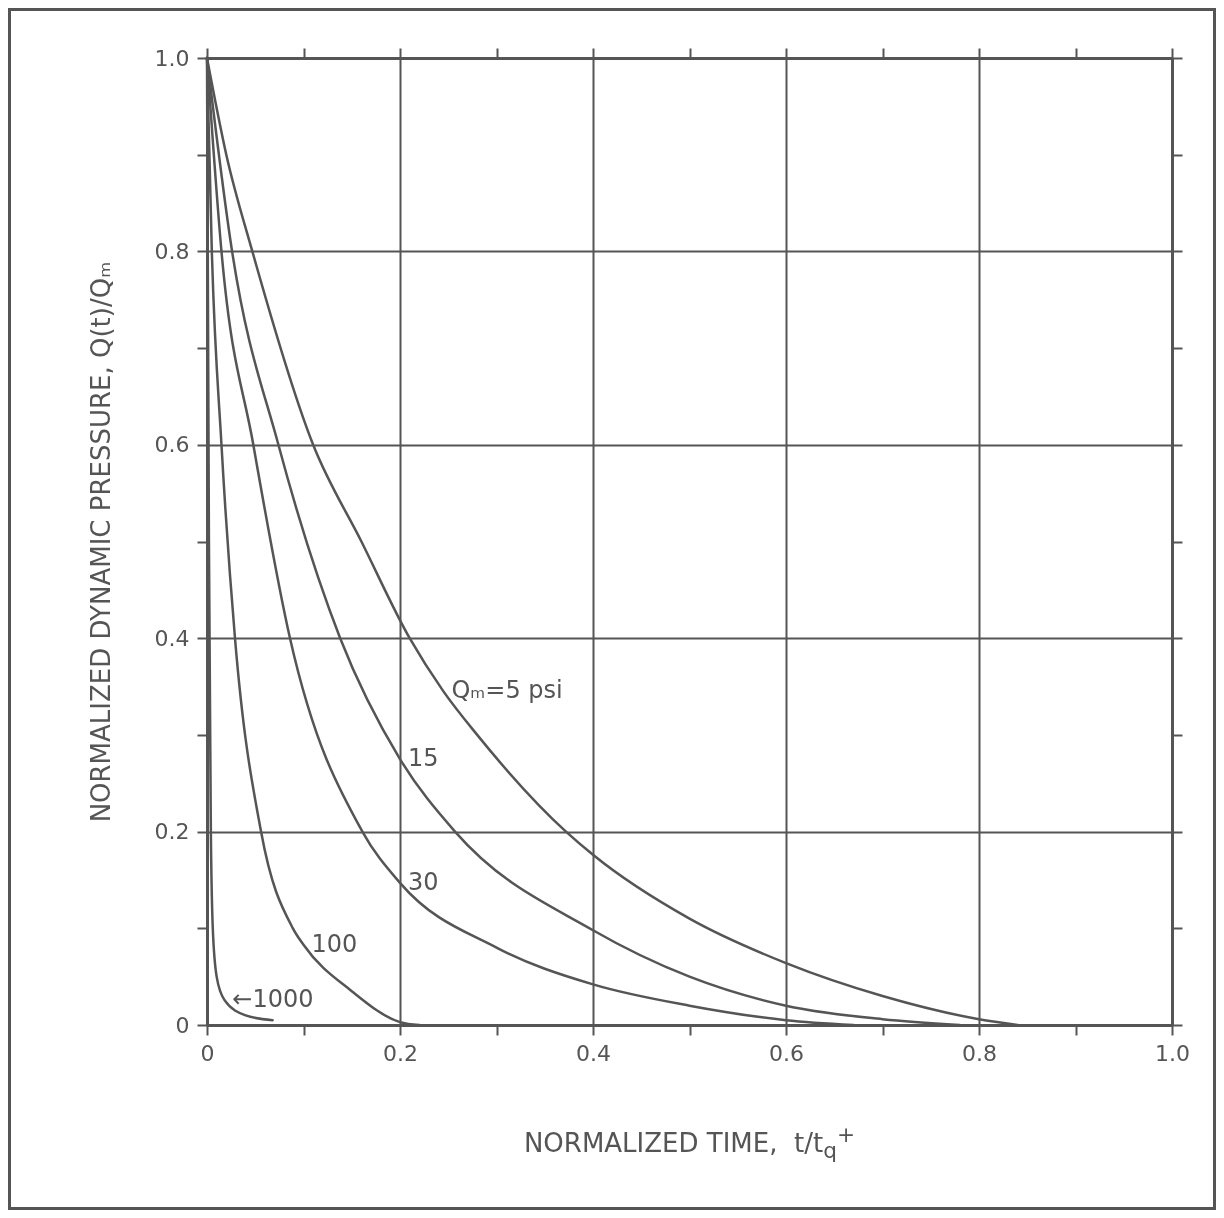 The width and height of the screenshot is (1224, 1218). Describe the element at coordinates (172, 251) in the screenshot. I see `y-tick-label: 0.8` at that location.